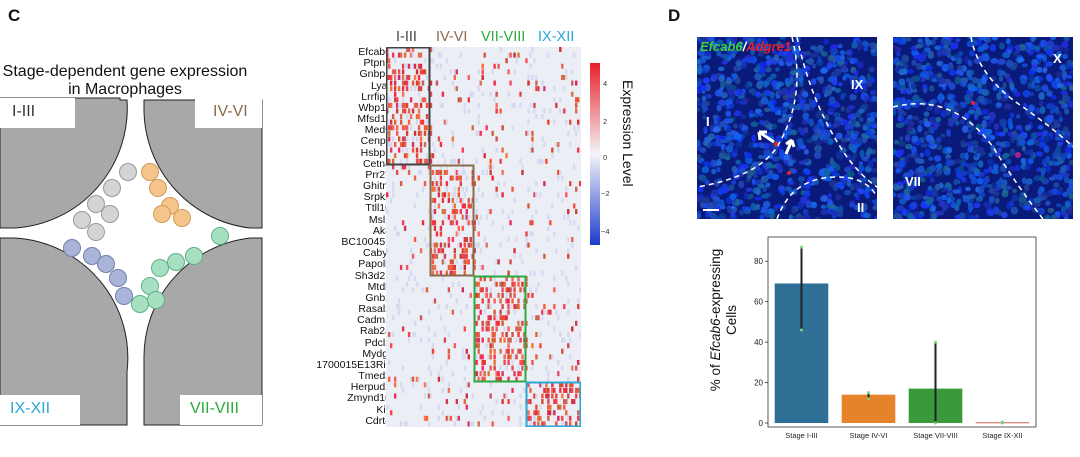  I want to click on gene-label: Cdrt4, so click(378, 420).